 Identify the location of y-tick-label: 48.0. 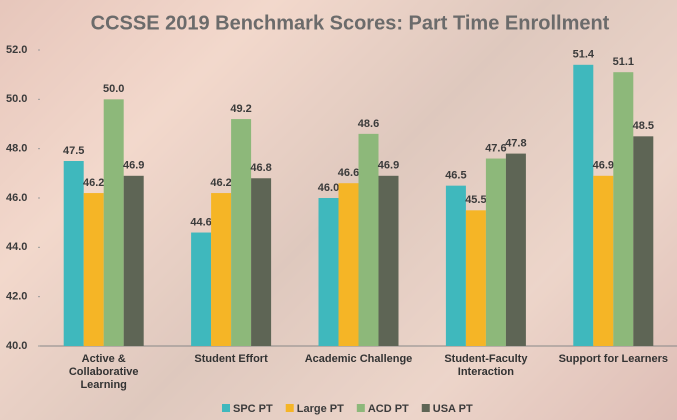
(16, 149).